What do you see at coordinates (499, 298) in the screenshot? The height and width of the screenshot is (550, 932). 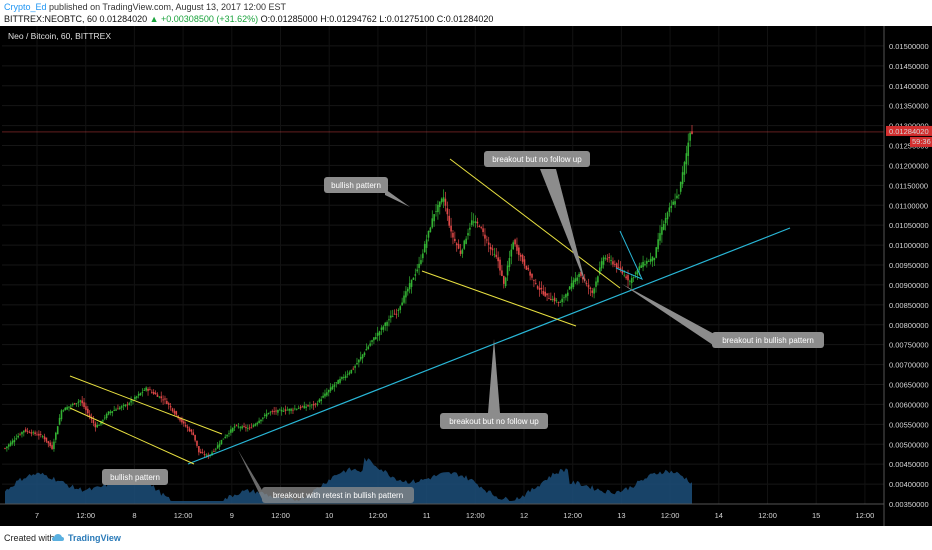 I see `wedge-bottom-line` at bounding box center [499, 298].